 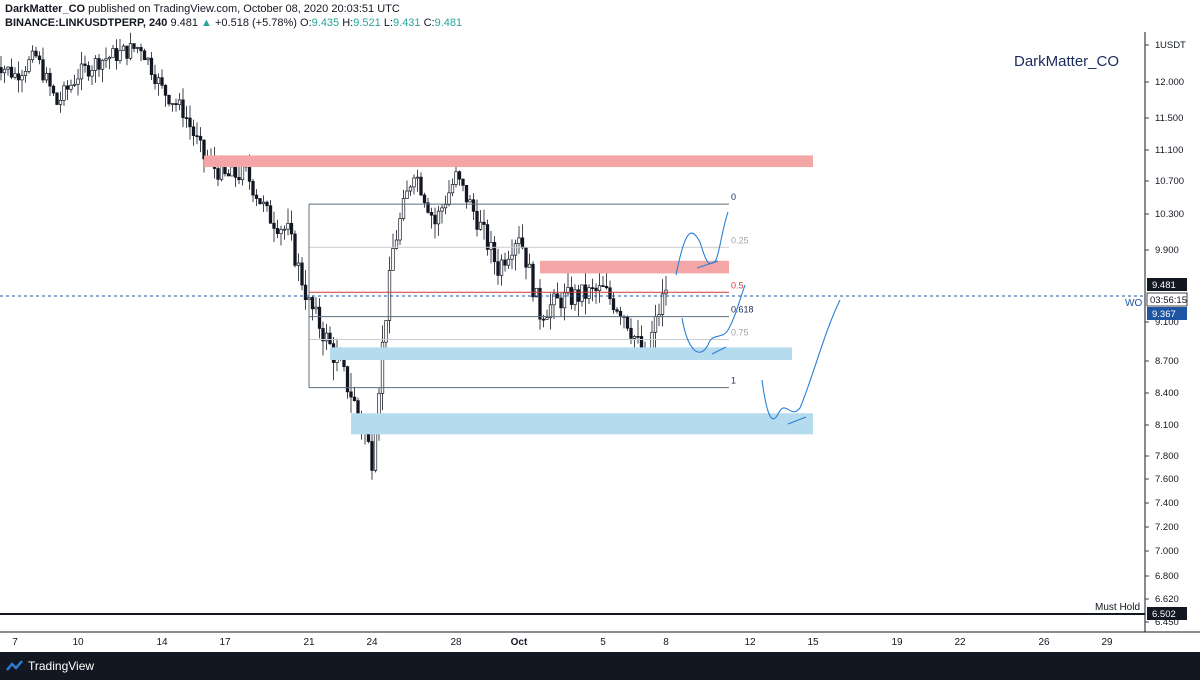 I want to click on svg-text: 6.502, so click(x=1164, y=614).